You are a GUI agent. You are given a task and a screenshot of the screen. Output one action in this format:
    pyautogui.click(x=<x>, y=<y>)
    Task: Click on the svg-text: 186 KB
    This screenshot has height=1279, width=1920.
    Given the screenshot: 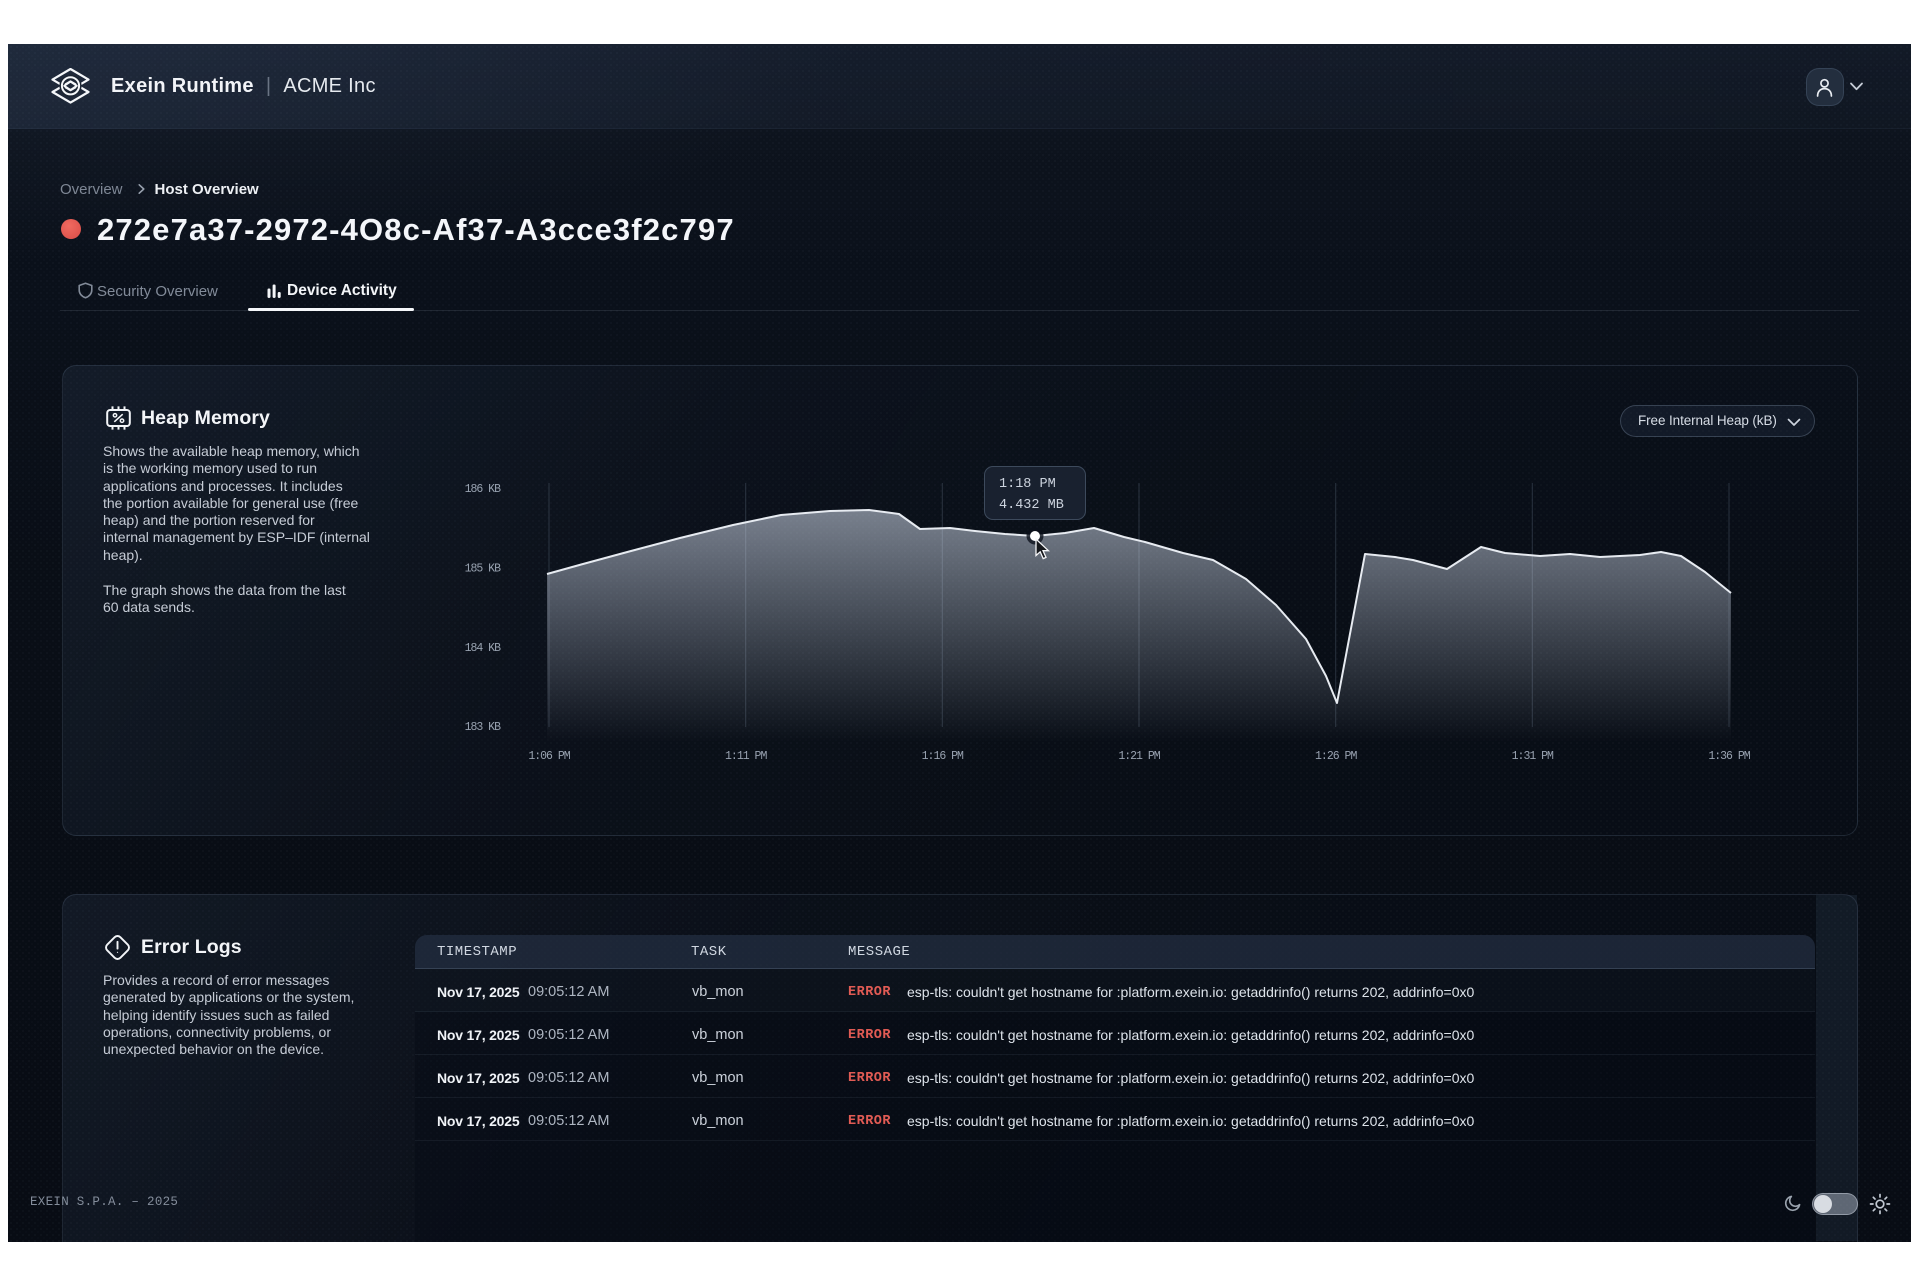 What is the action you would take?
    pyautogui.click(x=483, y=489)
    